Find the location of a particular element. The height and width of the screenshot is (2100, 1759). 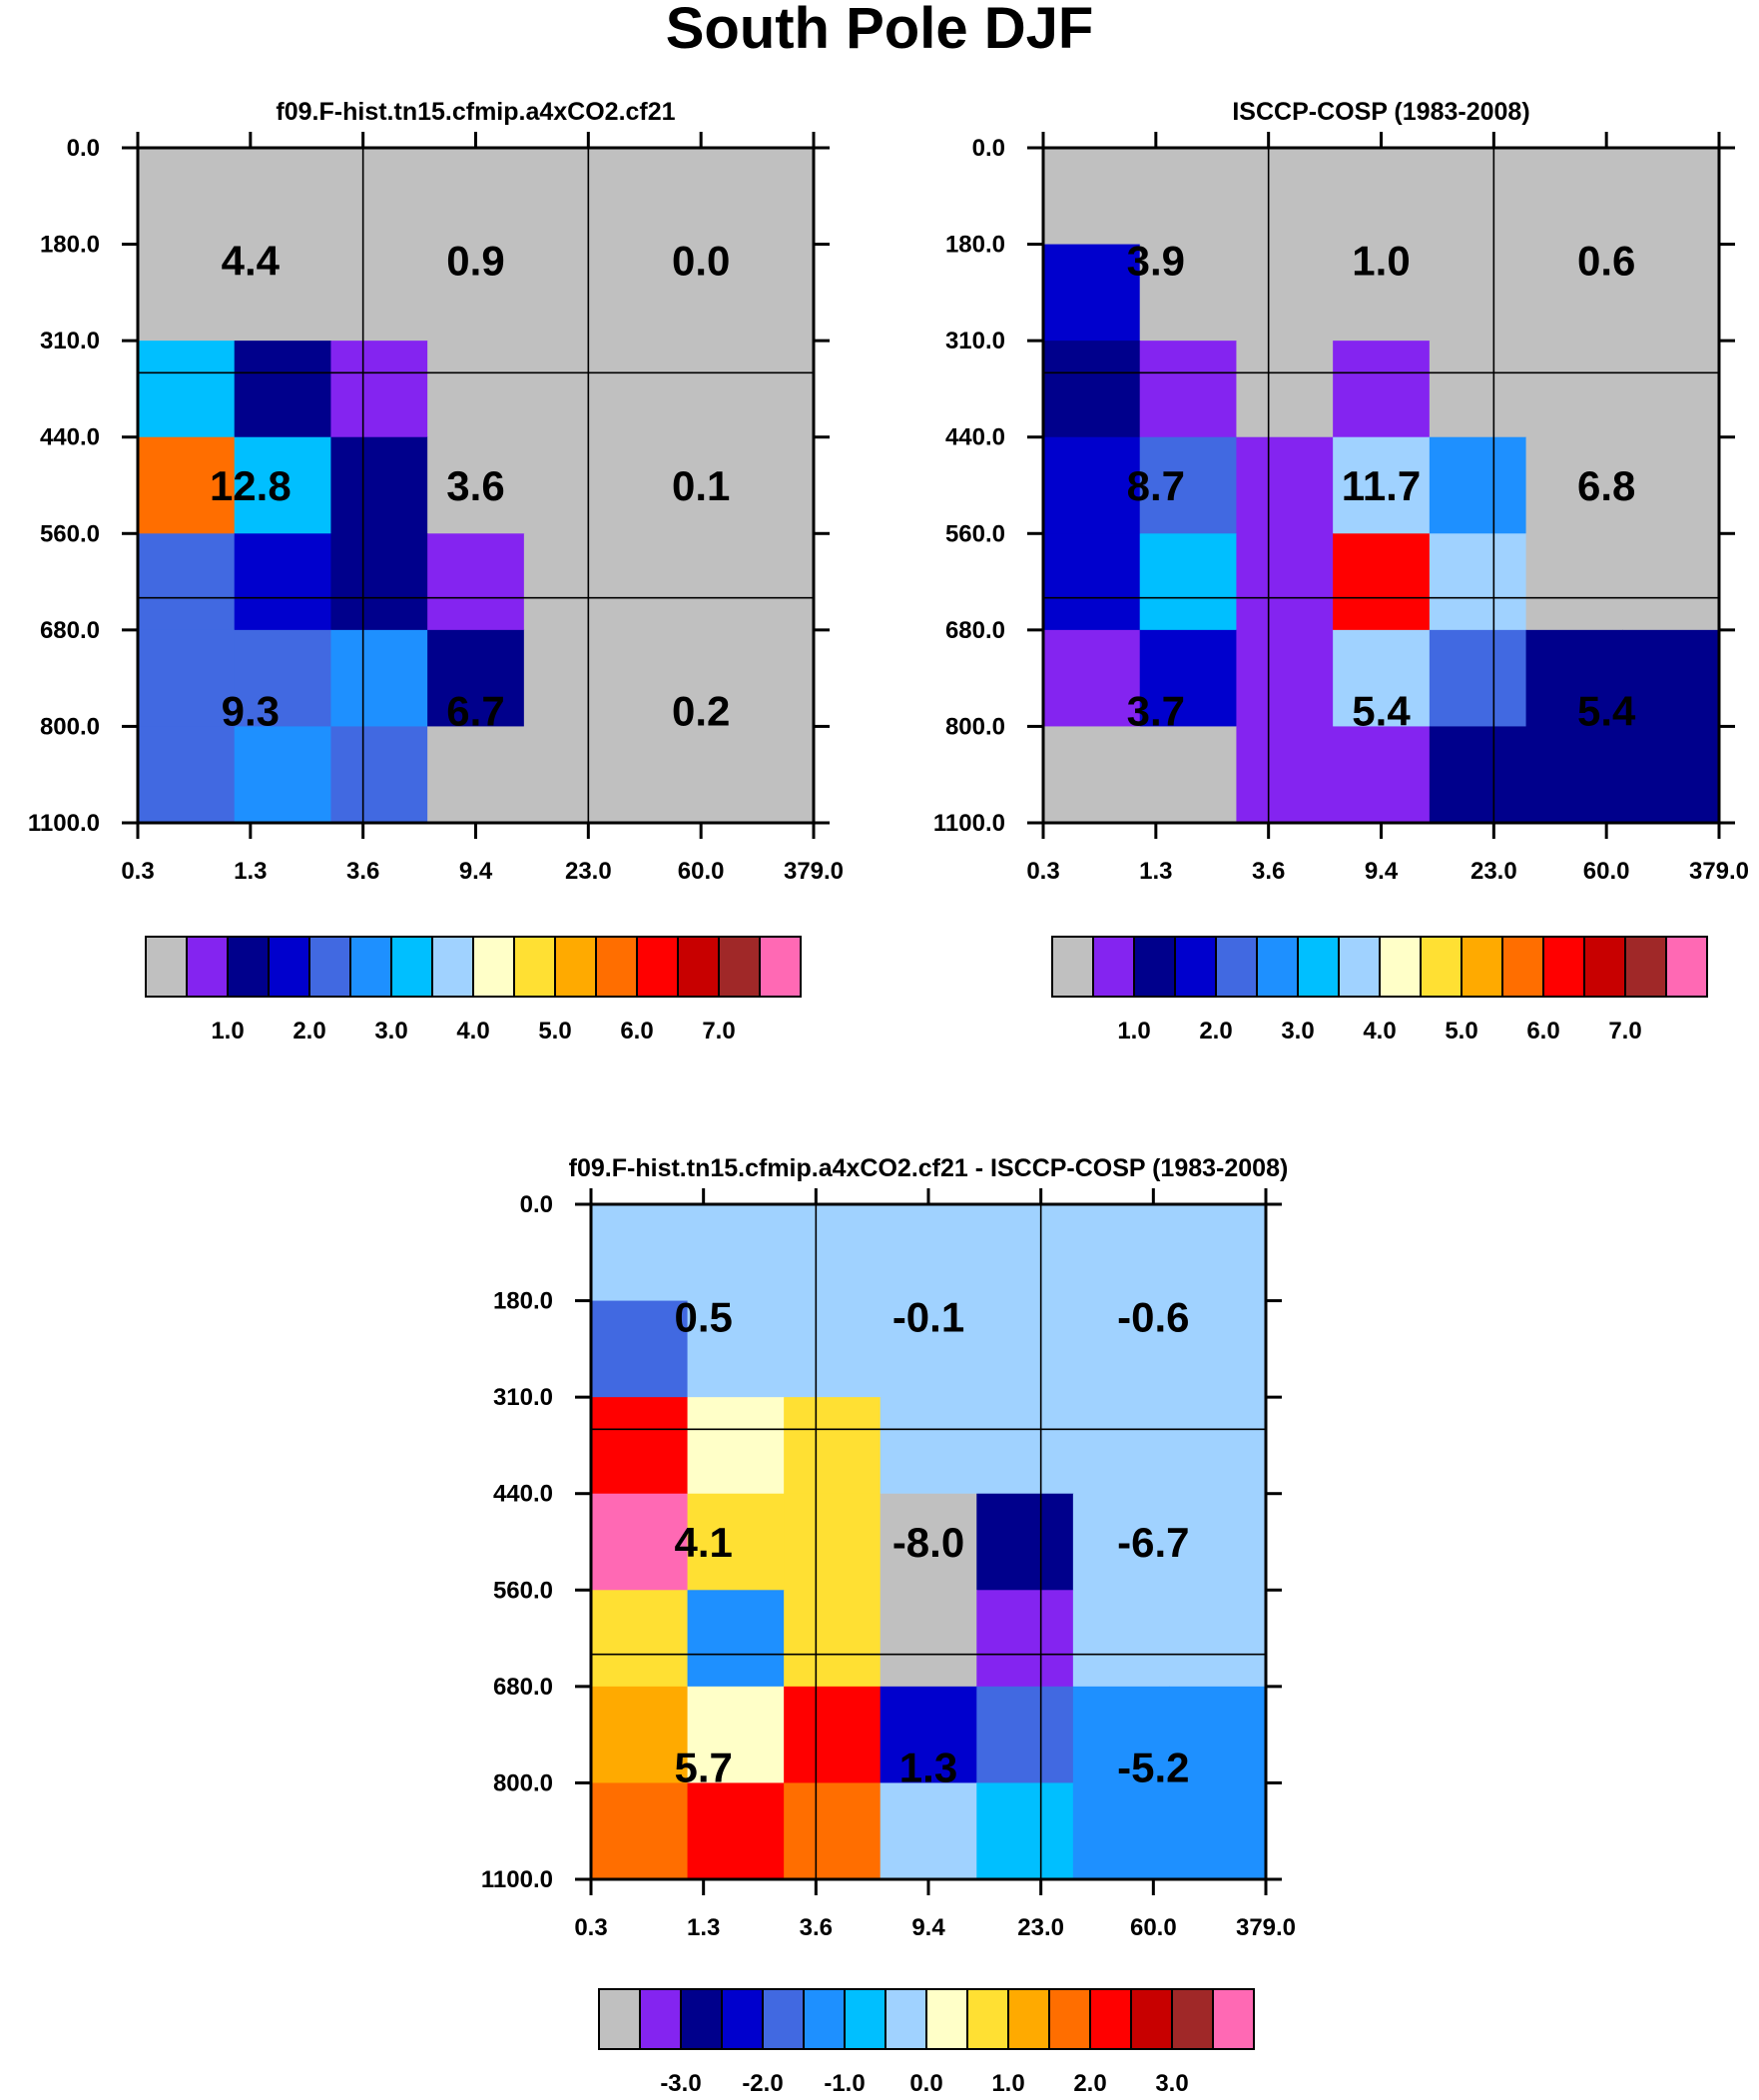

x-tick-label: 1.3 is located at coordinates (250, 871).